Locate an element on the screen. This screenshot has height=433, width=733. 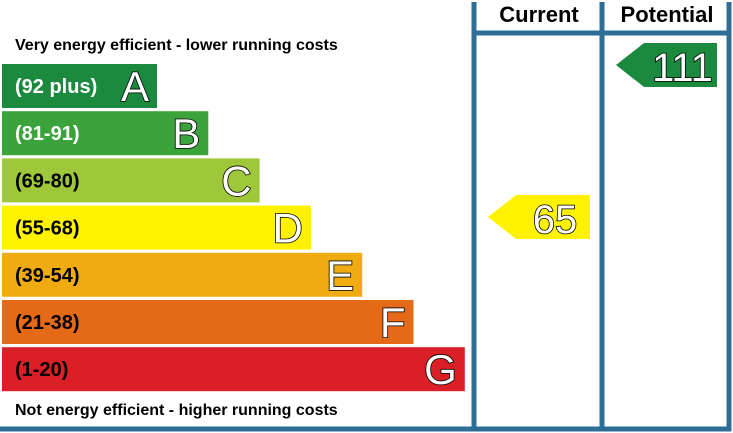
band-a-range: (92 plus) is located at coordinates (56, 87).